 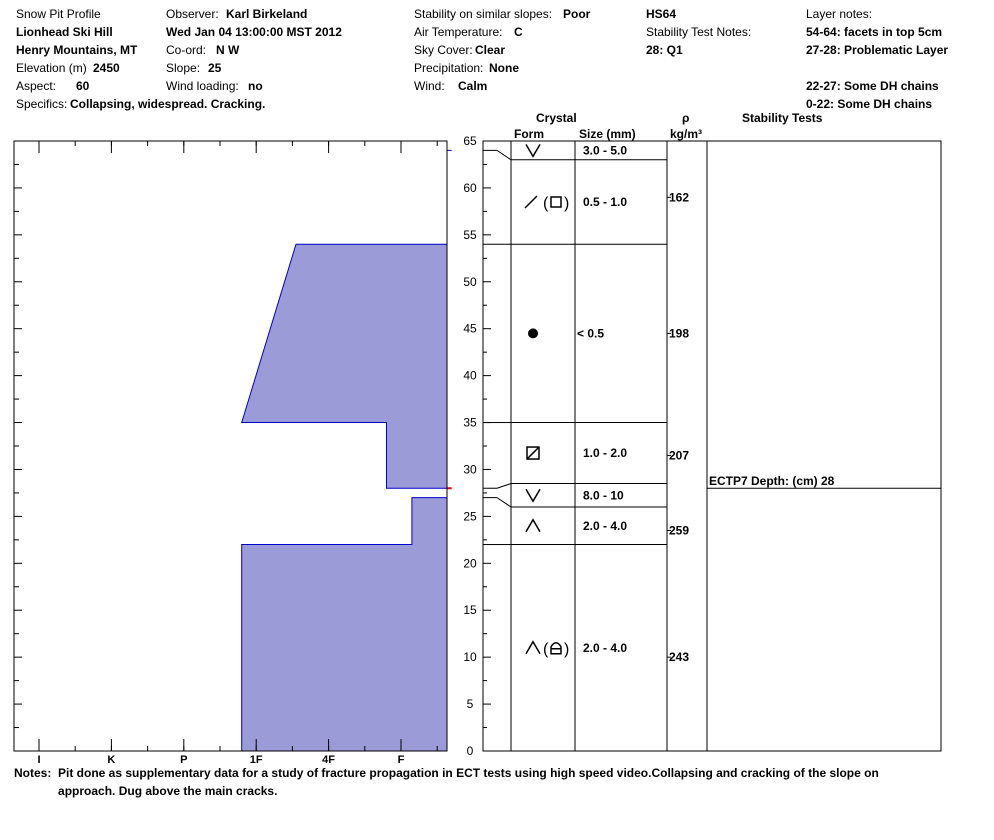 What do you see at coordinates (255, 86) in the screenshot?
I see `wind-loading-value: no` at bounding box center [255, 86].